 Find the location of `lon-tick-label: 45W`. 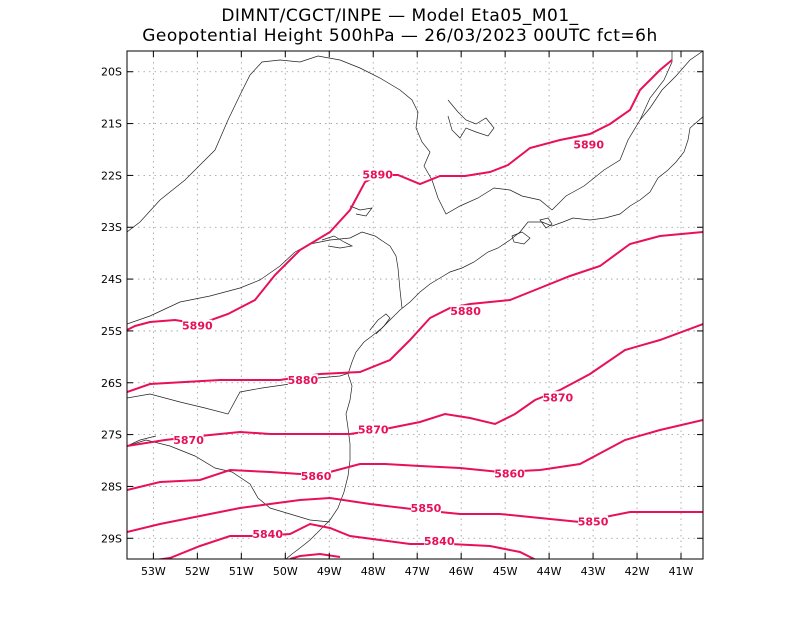

lon-tick-label: 45W is located at coordinates (505, 571).